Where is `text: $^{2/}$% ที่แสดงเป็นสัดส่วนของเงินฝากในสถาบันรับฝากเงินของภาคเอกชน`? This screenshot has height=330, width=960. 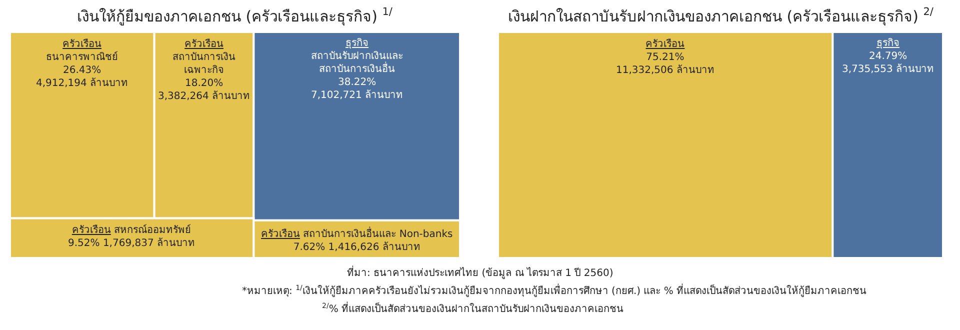
text: $^{2/}$% ที่แสดงเป็นสัดส่วนของเงินฝากในสถาบันรับฝากเงินของภาคเอกชน is located at coordinates (473, 308).